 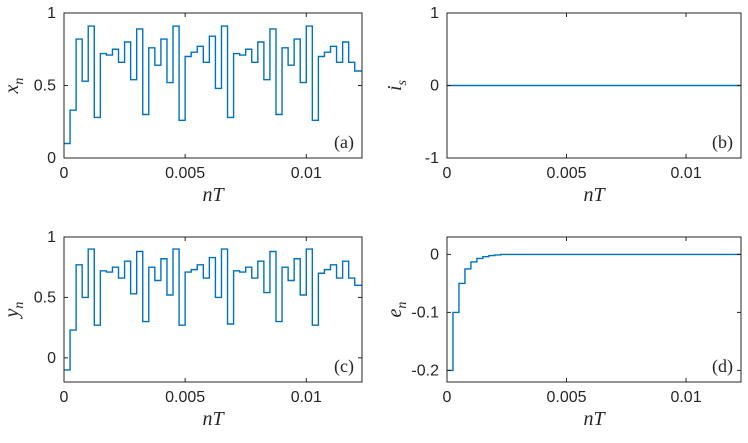 I want to click on y-axis-label: xn, so click(x=14, y=86).